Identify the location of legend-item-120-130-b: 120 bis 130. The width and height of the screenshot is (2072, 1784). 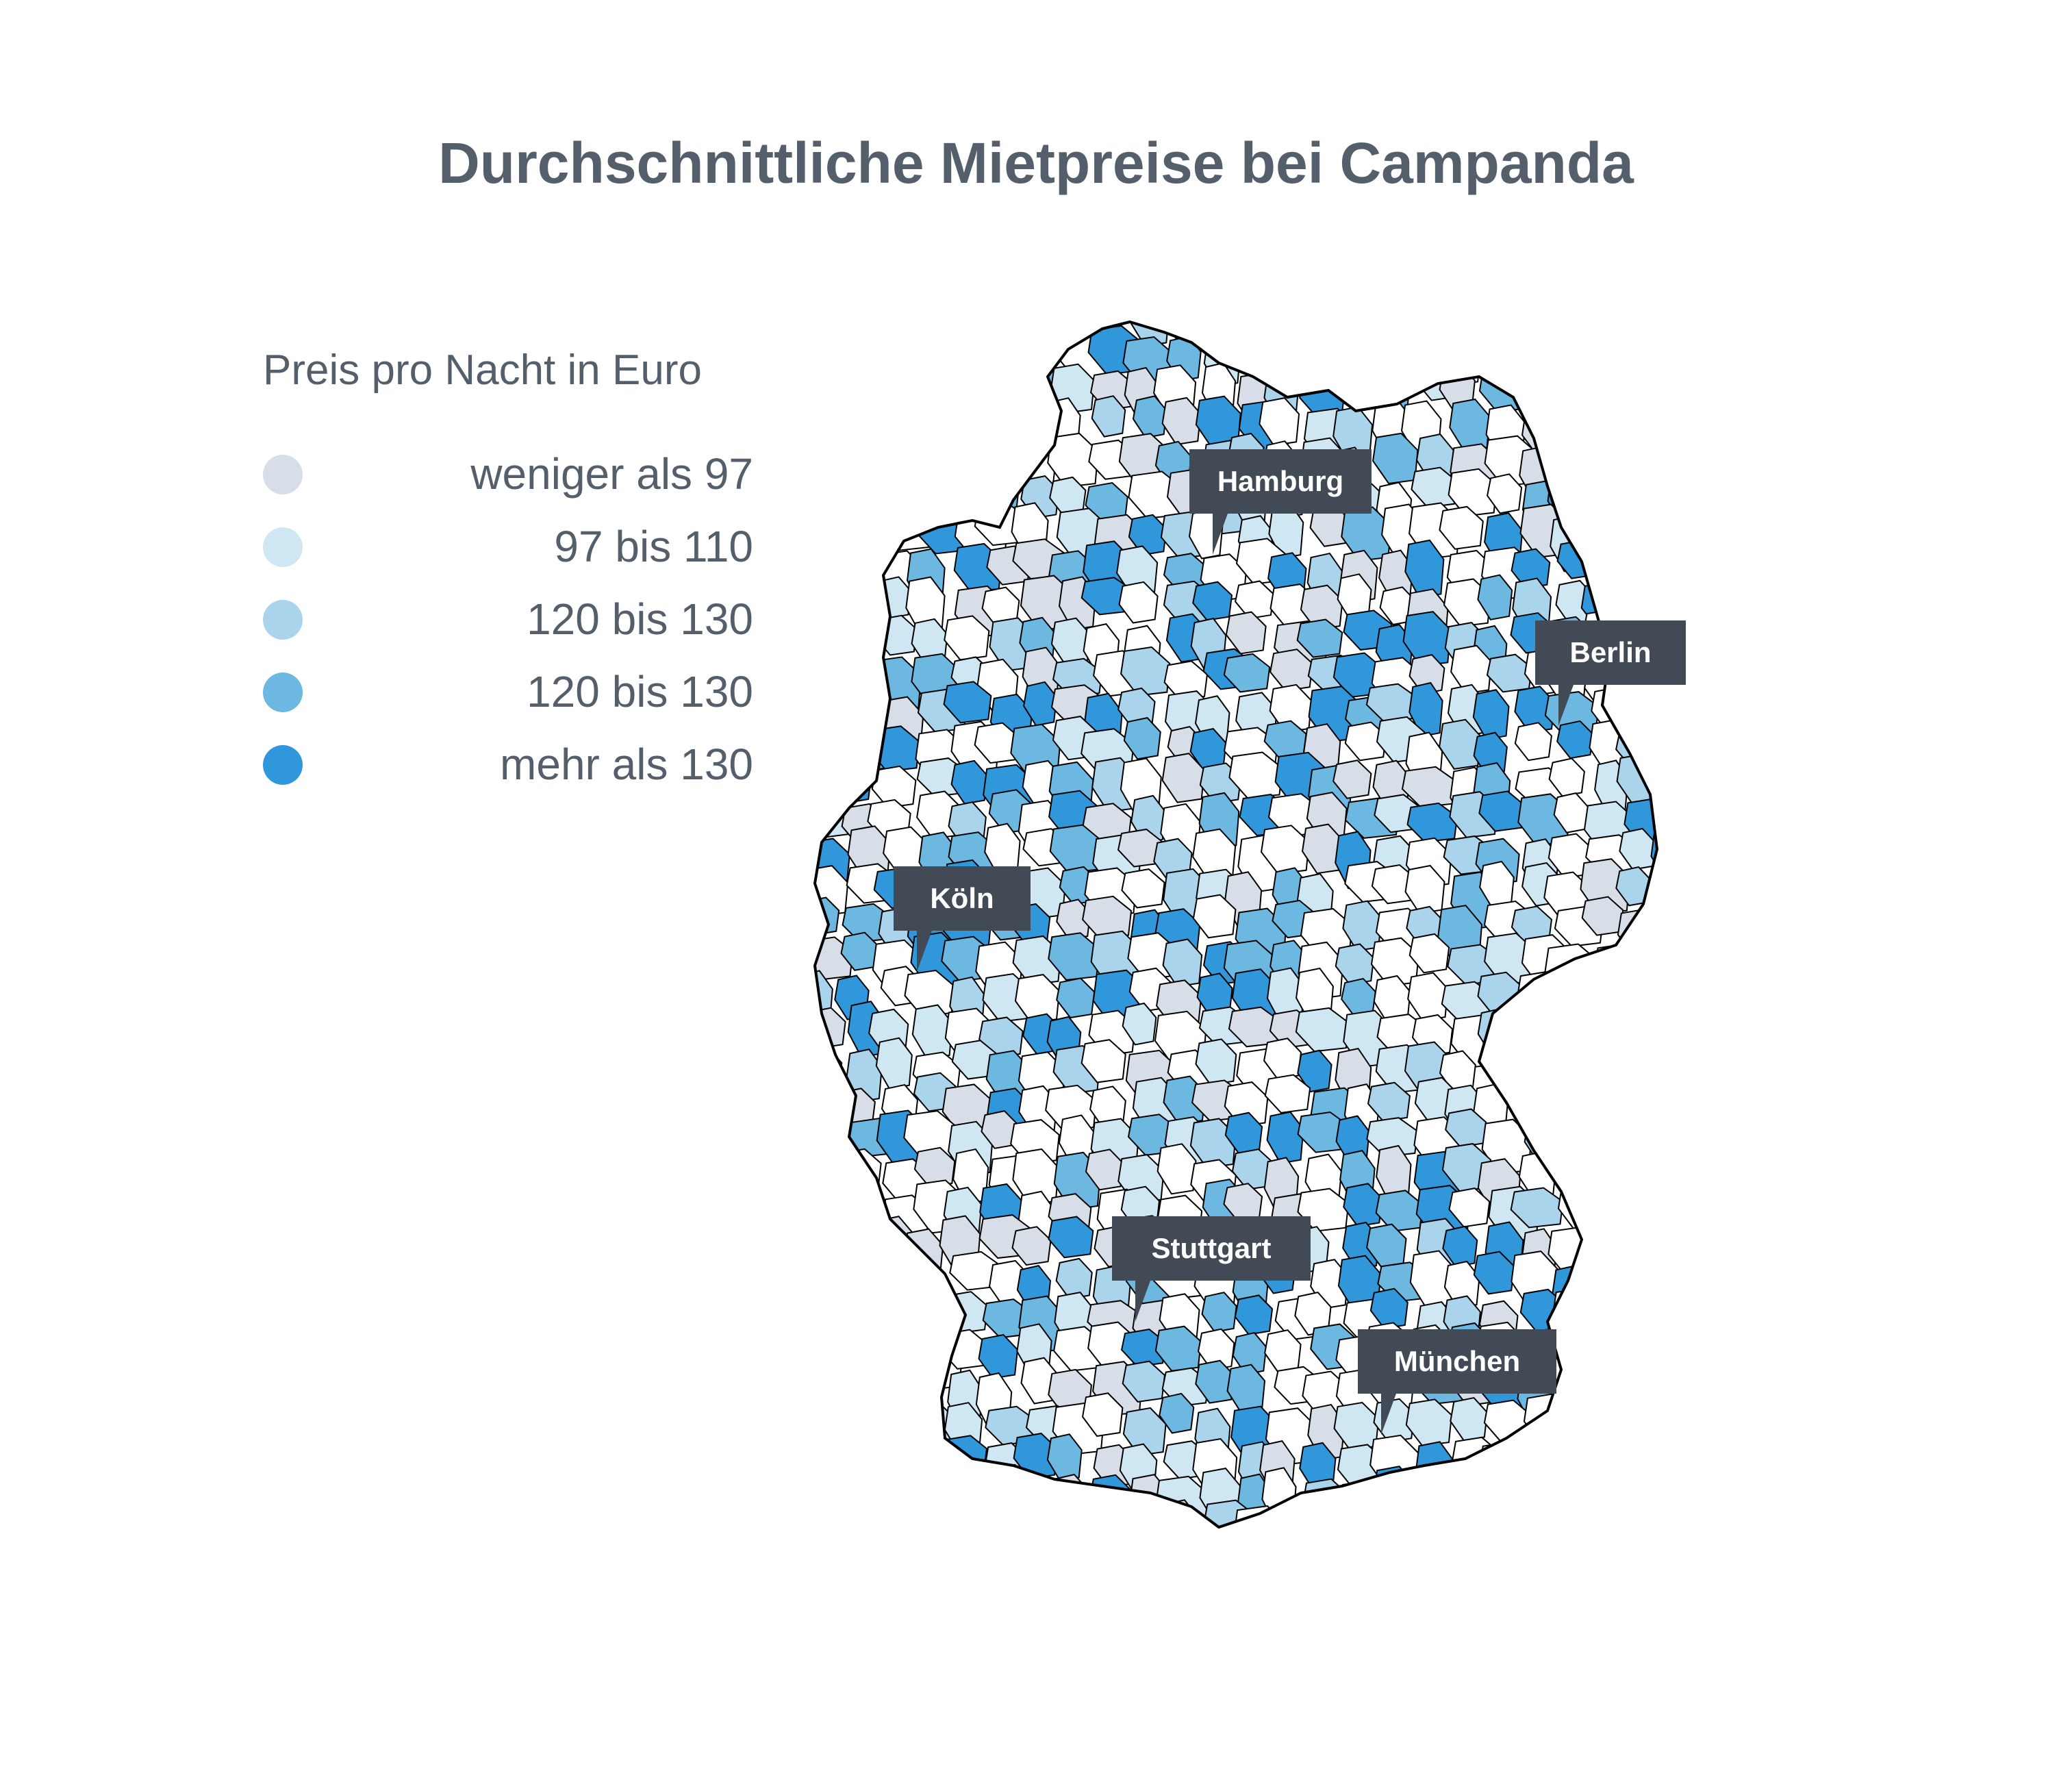
(508, 694).